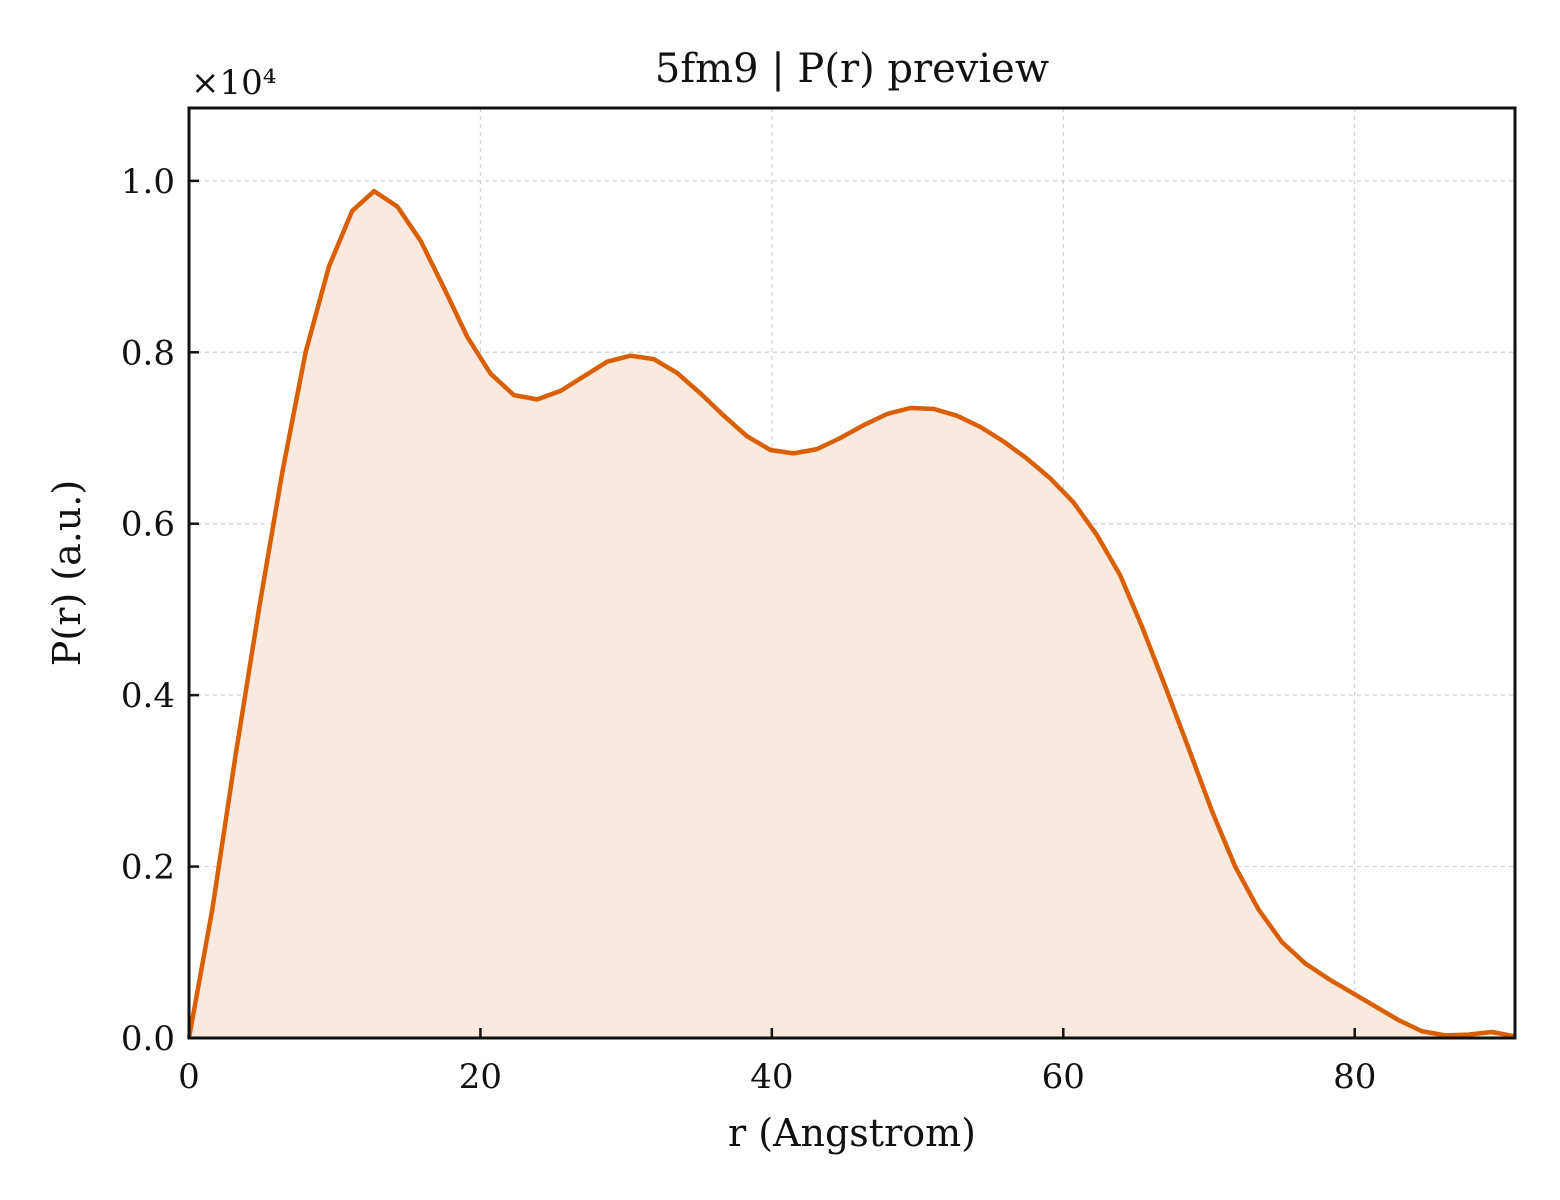 This screenshot has height=1200, width=1560. Describe the element at coordinates (189, 1077) in the screenshot. I see `x-tick-label-0: 0` at that location.